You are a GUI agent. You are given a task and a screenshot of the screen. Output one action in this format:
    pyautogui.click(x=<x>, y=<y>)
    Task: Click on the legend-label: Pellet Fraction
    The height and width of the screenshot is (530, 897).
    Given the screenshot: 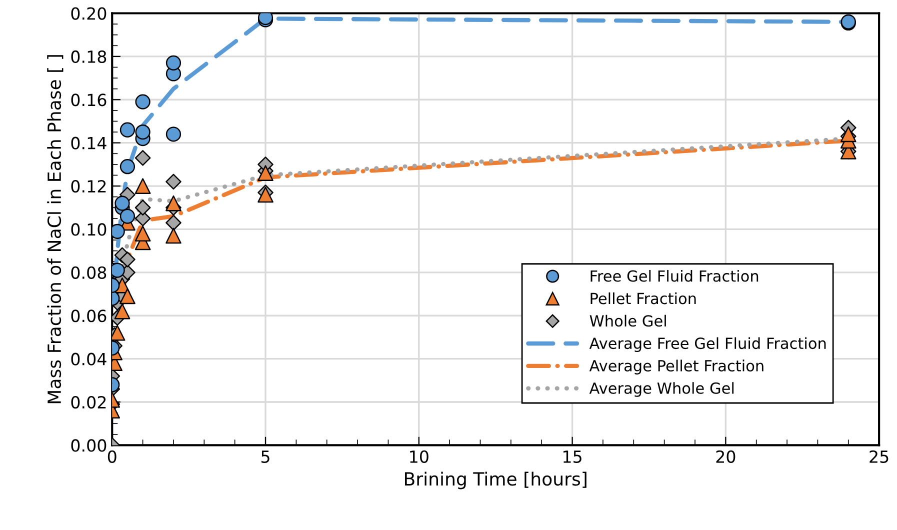 What is the action you would take?
    pyautogui.click(x=643, y=298)
    